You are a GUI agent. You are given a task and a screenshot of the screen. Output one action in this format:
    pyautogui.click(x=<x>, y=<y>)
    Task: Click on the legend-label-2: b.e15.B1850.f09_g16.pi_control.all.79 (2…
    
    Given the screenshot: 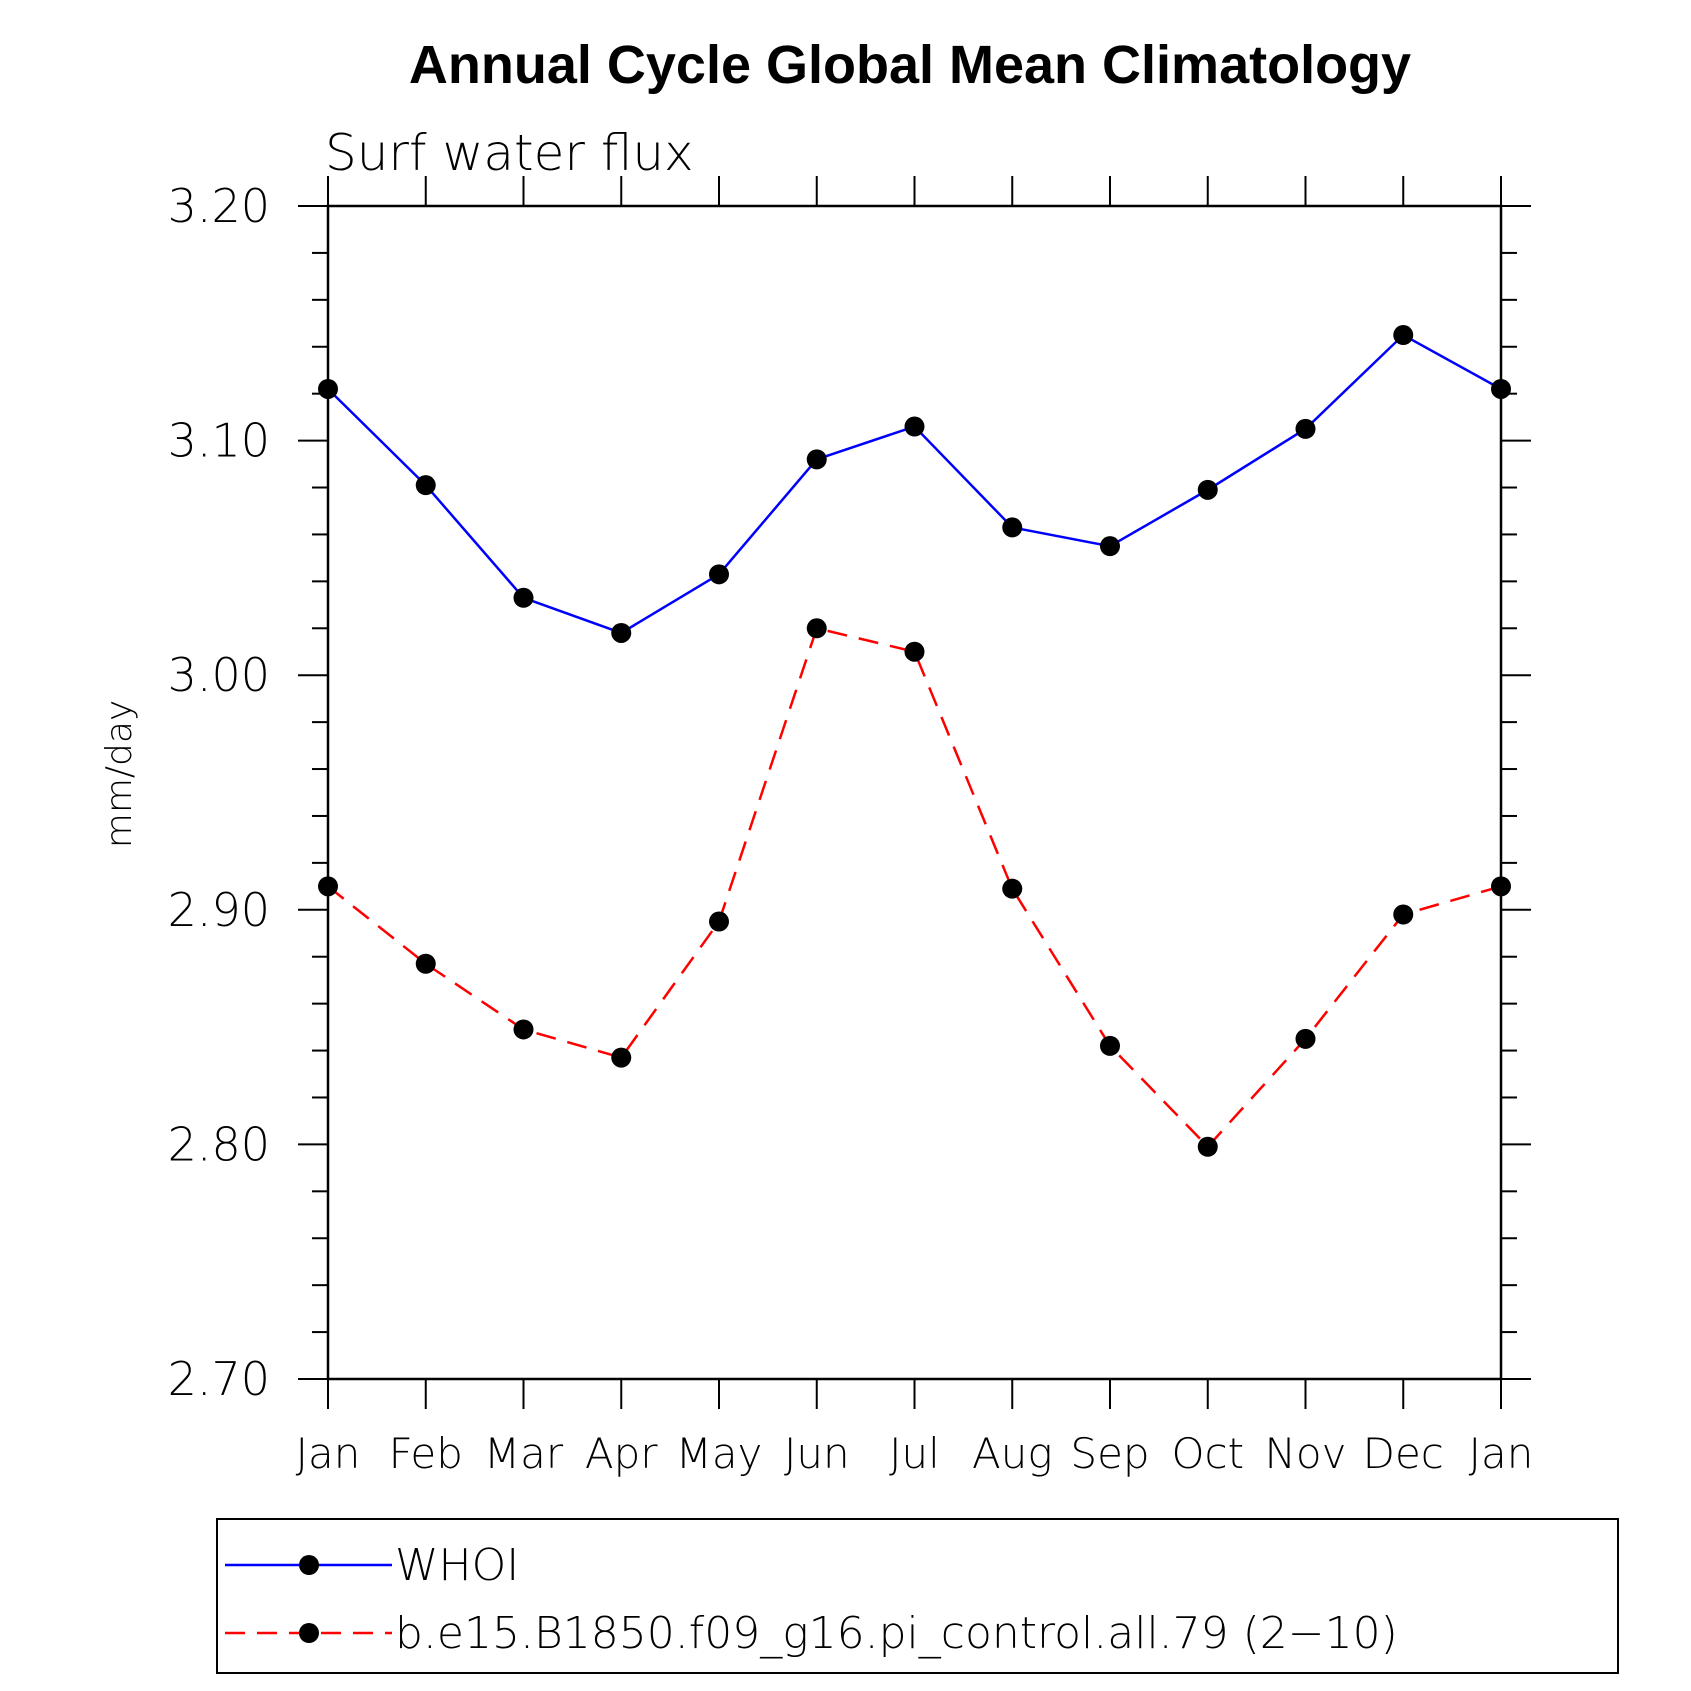 What is the action you would take?
    pyautogui.click(x=896, y=1633)
    